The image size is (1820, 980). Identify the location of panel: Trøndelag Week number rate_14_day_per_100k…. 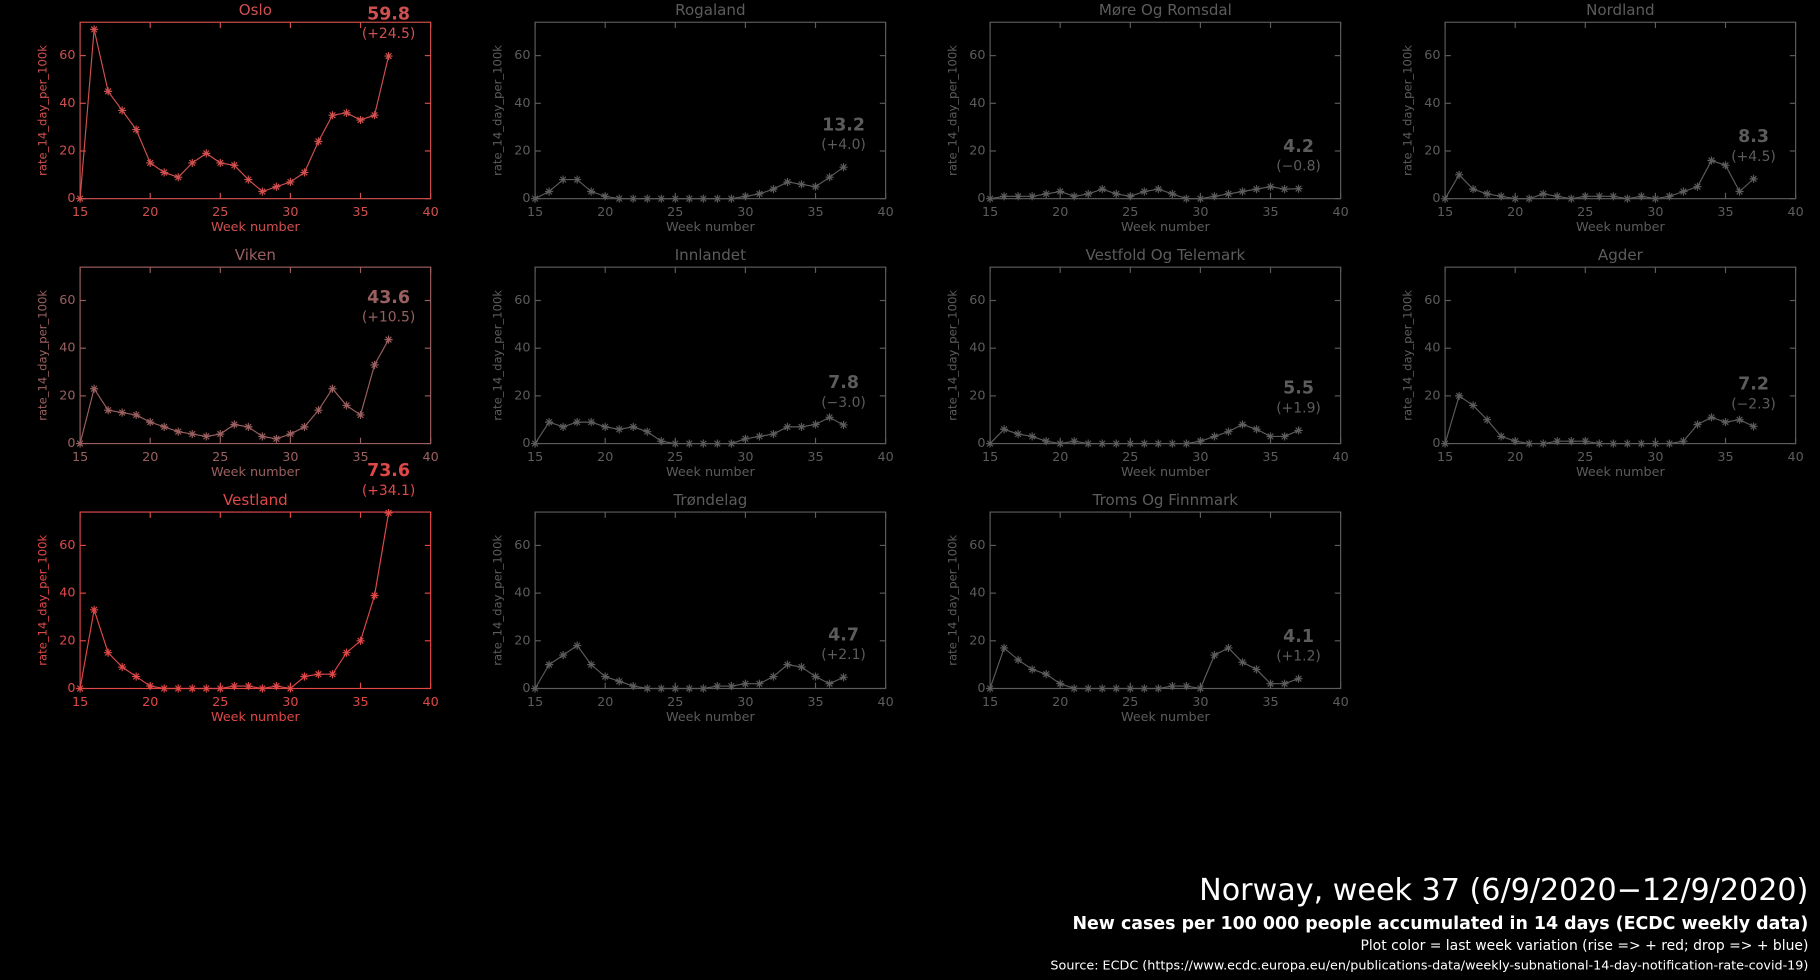
(691, 608).